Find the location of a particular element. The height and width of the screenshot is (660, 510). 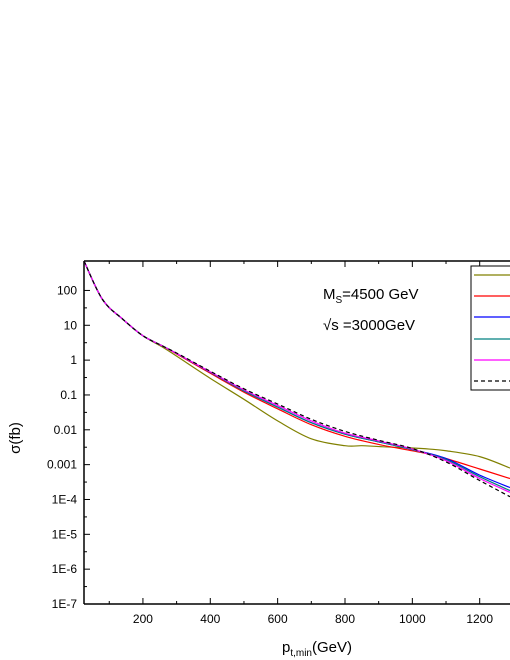

y-tick-label: 1E-7 is located at coordinates (65, 604).